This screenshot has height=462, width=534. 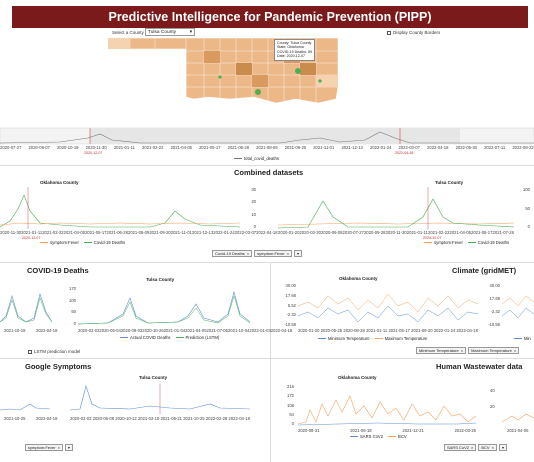 I want to click on oklahoma-map, so click(x=270, y=81).